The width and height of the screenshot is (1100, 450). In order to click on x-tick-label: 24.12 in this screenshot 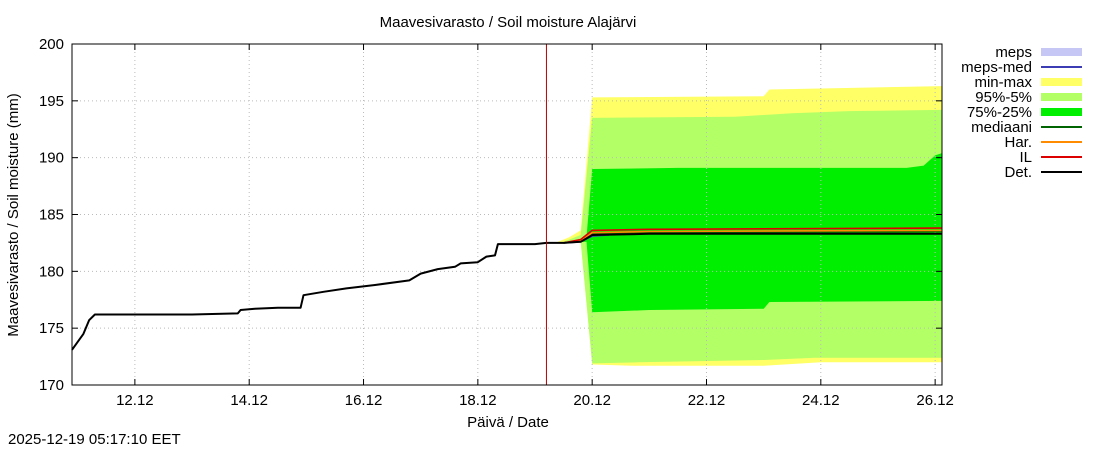, I will do `click(821, 400)`.